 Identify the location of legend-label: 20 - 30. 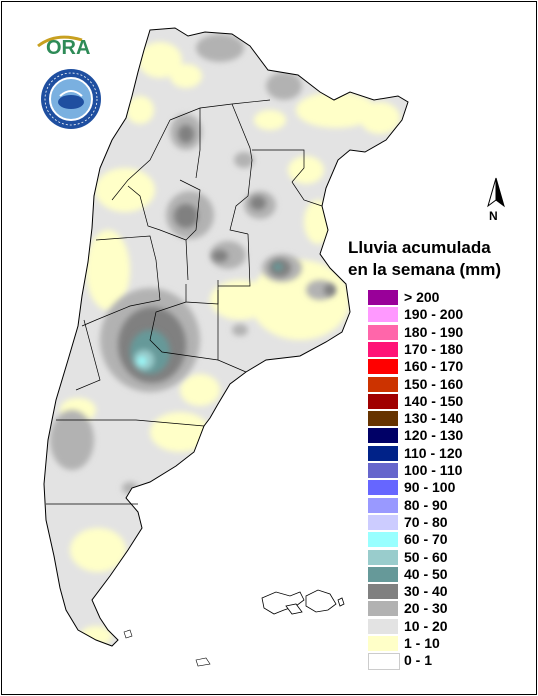
(426, 608).